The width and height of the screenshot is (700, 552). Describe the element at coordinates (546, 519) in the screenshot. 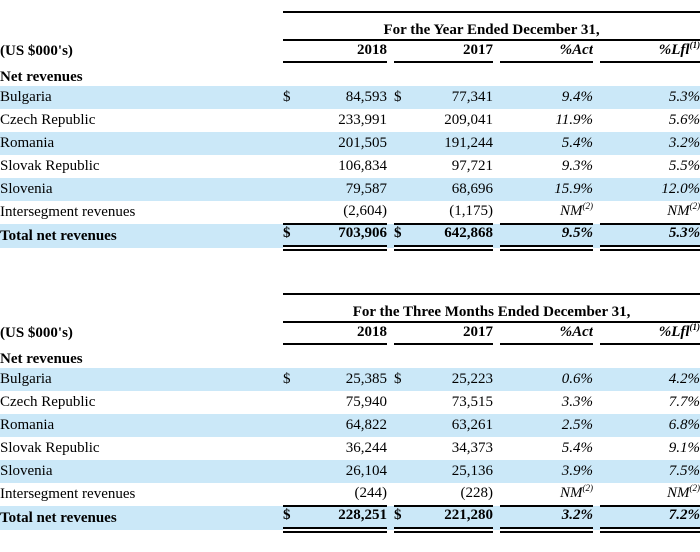

I see `pct-act-value: 3.2%` at that location.